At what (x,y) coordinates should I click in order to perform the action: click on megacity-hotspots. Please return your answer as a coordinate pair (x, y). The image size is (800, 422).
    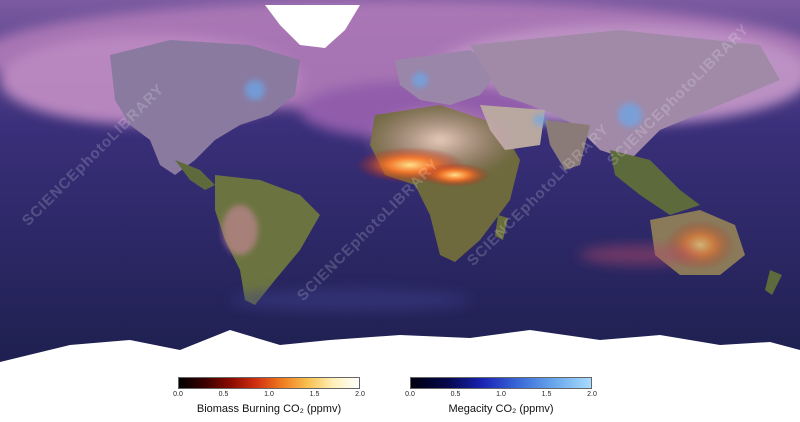
    Looking at the image, I should click on (443, 99).